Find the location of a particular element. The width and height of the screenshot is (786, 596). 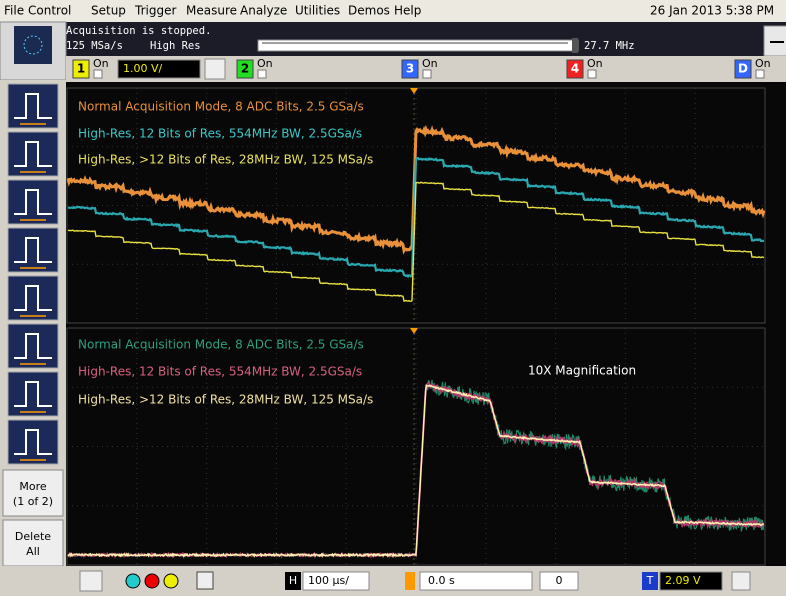

menu-item: Utilities is located at coordinates (317, 11).